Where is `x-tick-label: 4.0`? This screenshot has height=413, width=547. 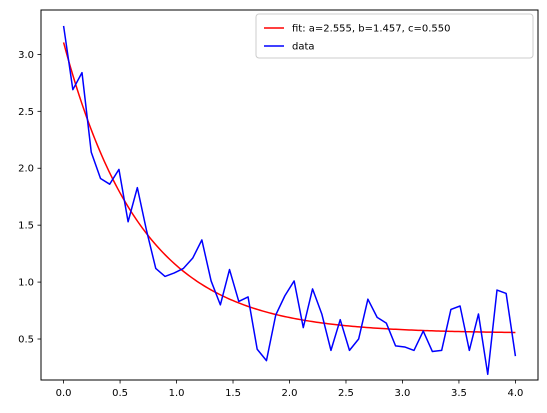
x-tick-label: 4.0 is located at coordinates (515, 393).